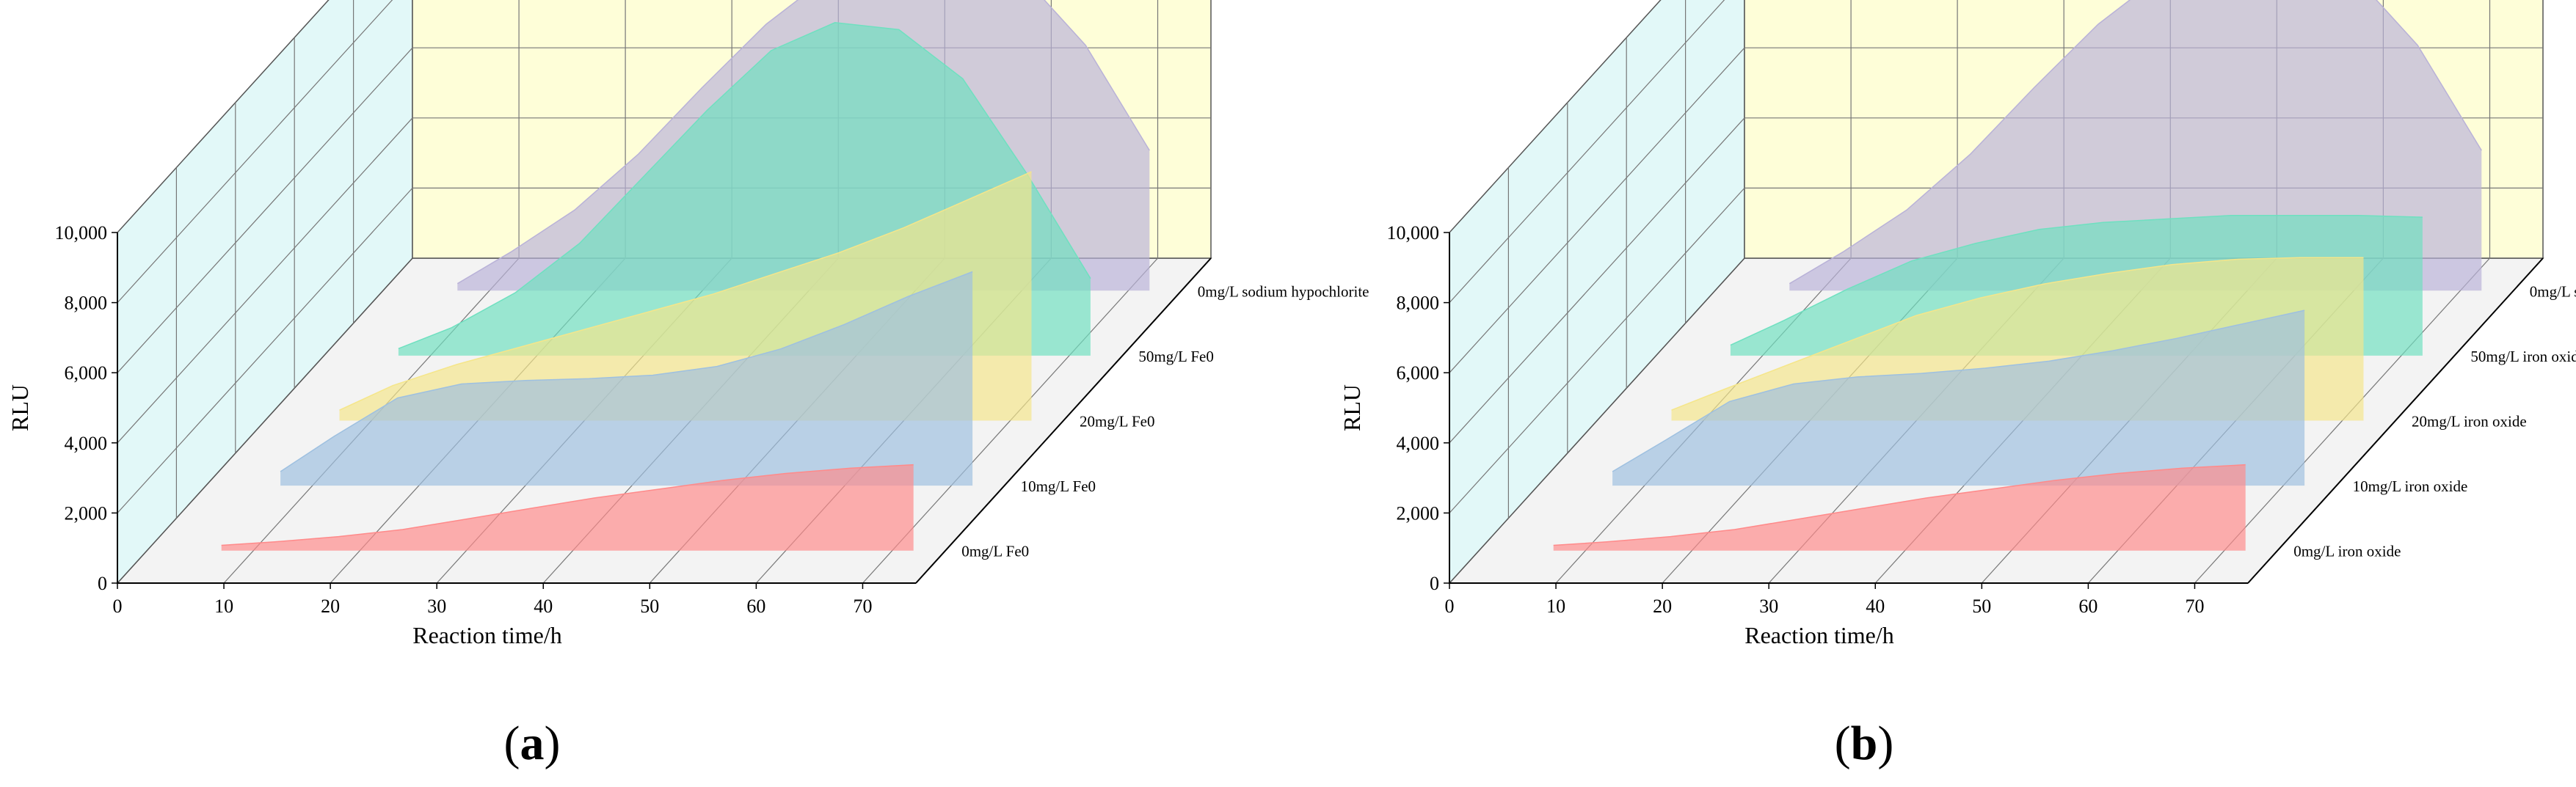  Describe the element at coordinates (1175, 356) in the screenshot. I see `series-label-3: 50mg/L Fe0` at that location.